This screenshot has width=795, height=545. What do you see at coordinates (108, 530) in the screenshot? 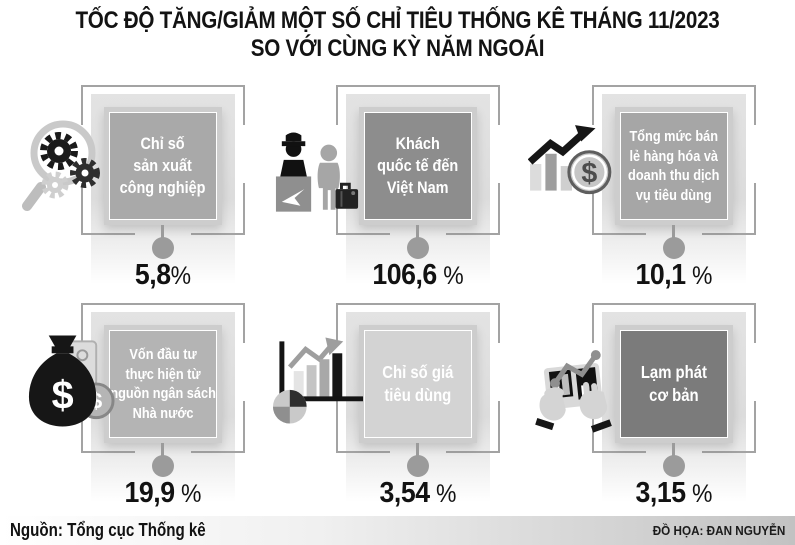
I see `source-credit: Nguồn: Tổng cục Thống kê` at bounding box center [108, 530].